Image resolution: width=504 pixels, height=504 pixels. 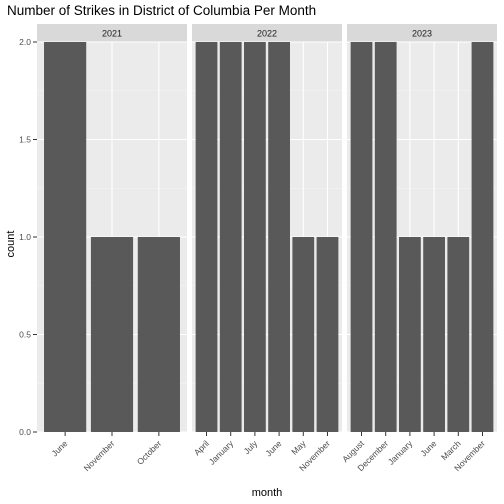 What do you see at coordinates (201, 447) in the screenshot?
I see `x-tick-label: April` at bounding box center [201, 447].